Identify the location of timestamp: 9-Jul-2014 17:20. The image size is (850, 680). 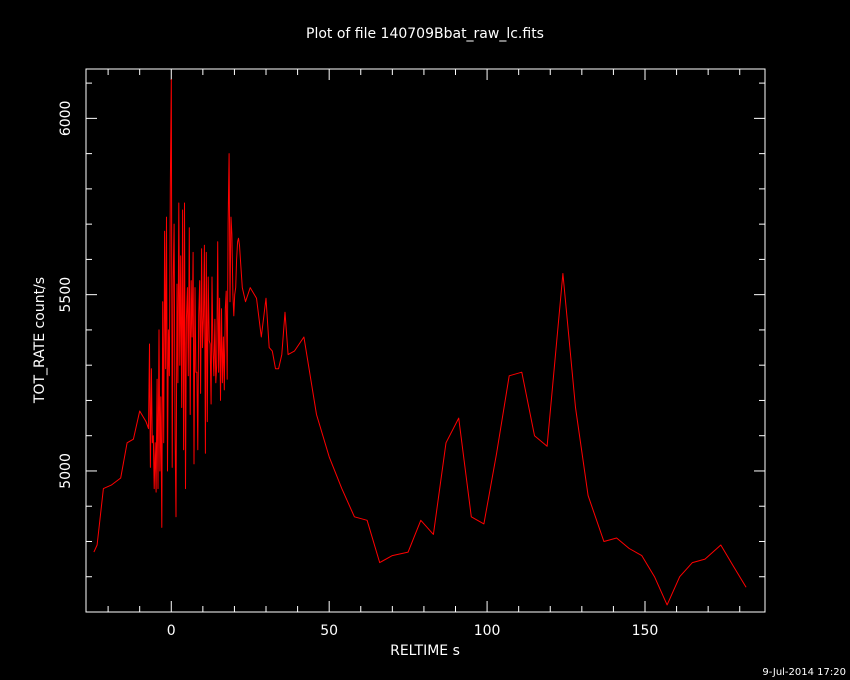
(804, 672).